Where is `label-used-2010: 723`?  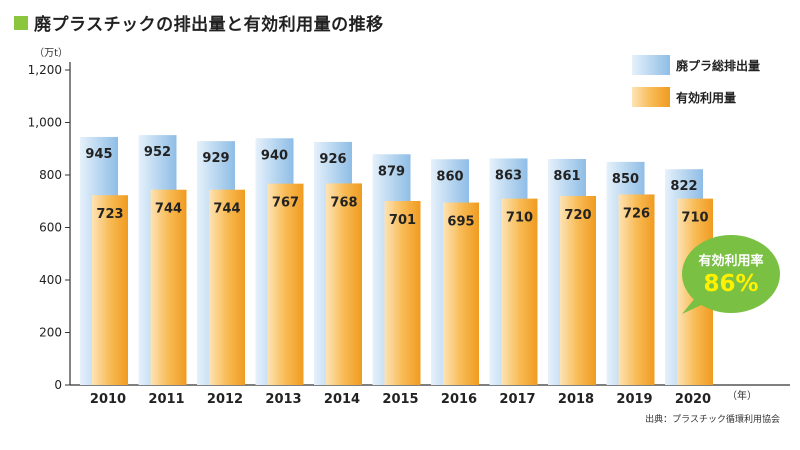 label-used-2010: 723 is located at coordinates (109, 214).